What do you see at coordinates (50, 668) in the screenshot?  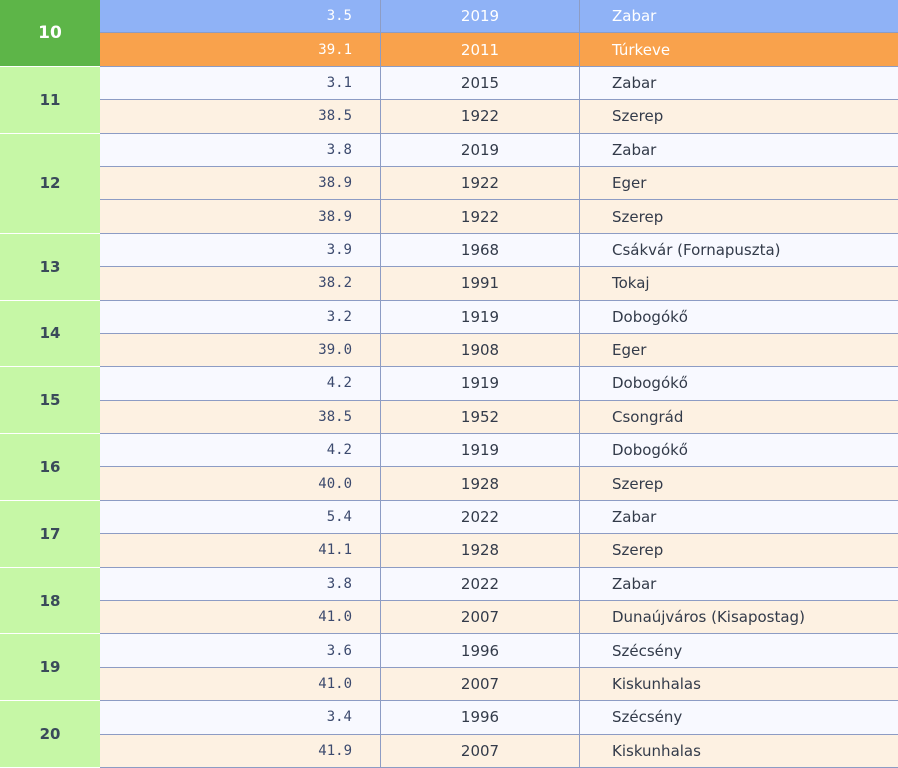 I see `day-cell: 19` at bounding box center [50, 668].